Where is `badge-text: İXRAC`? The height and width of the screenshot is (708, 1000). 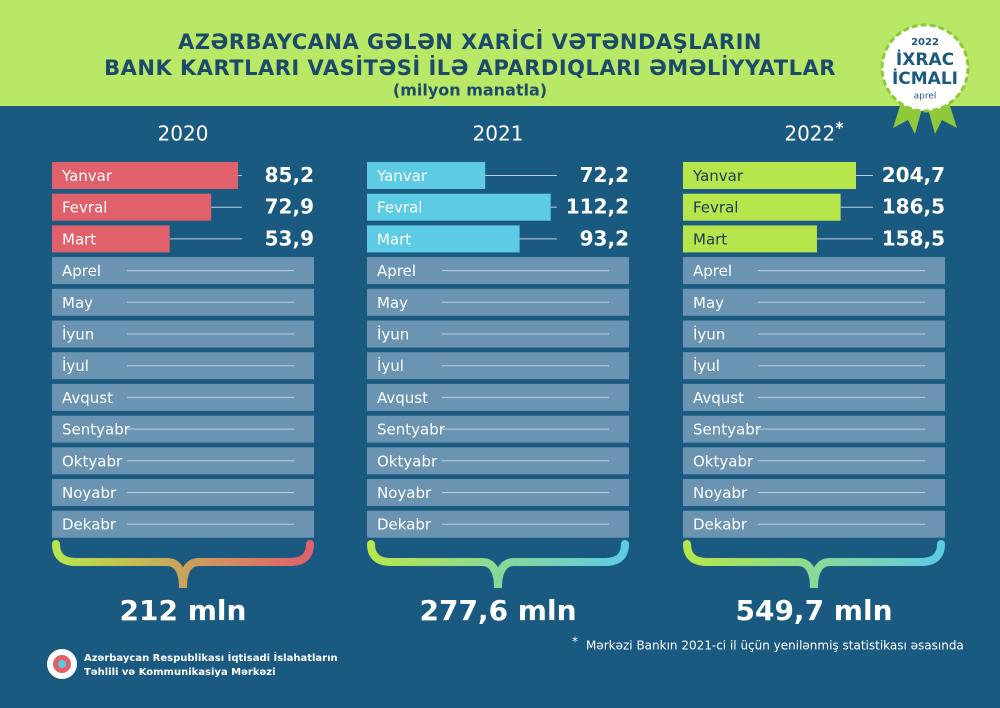 badge-text: İXRAC is located at coordinates (925, 59).